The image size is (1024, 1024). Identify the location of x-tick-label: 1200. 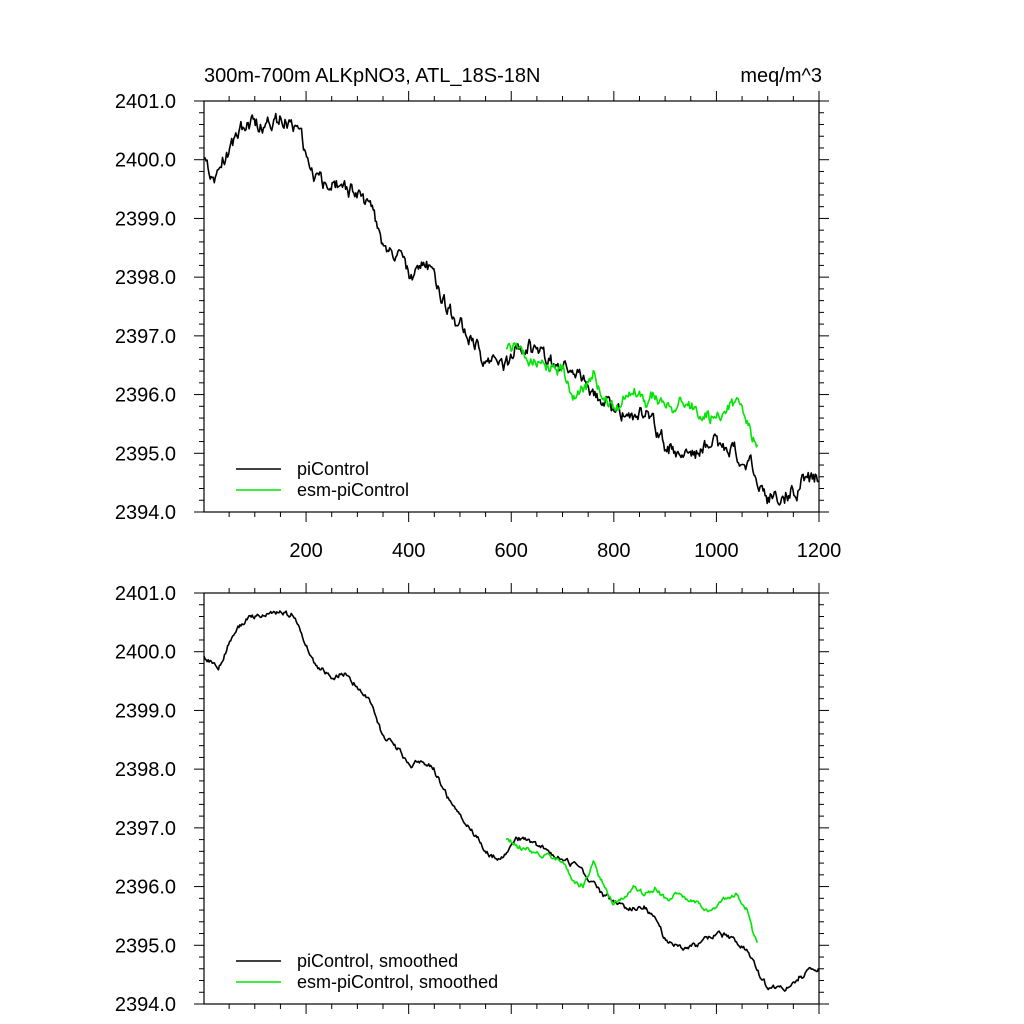
(819, 551).